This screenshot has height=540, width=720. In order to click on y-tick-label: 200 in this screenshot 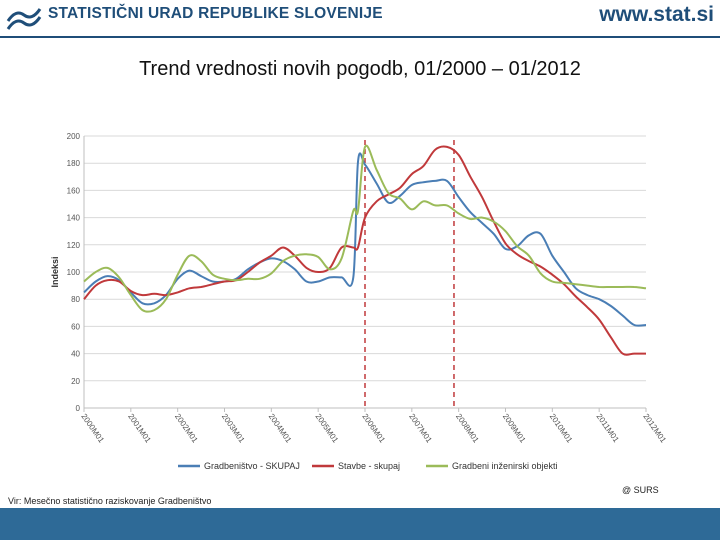, I will do `click(74, 136)`.